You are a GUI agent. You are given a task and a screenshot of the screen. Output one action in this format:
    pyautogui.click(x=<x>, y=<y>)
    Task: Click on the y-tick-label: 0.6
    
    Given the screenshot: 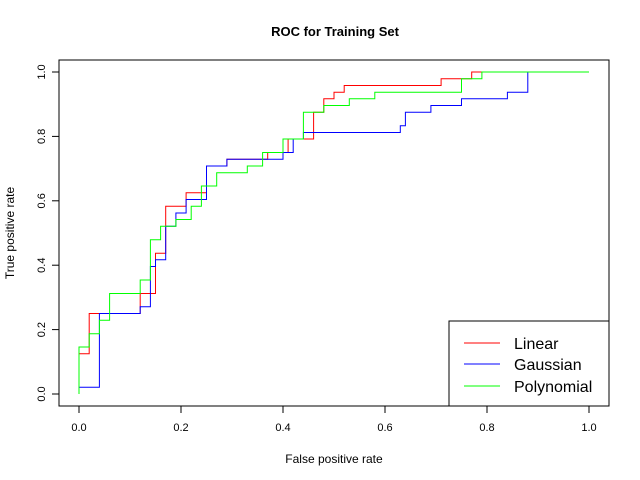 What is the action you would take?
    pyautogui.click(x=42, y=200)
    